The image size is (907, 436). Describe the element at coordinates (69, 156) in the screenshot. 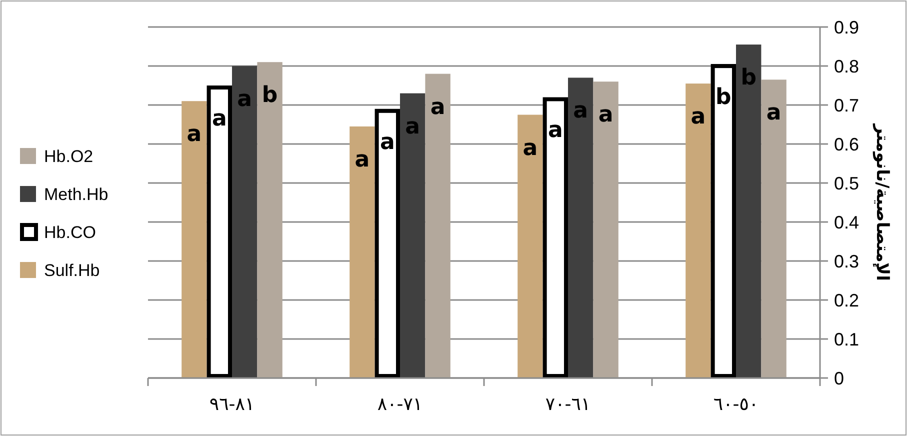

I see `legend-label: Hb.O2` at that location.